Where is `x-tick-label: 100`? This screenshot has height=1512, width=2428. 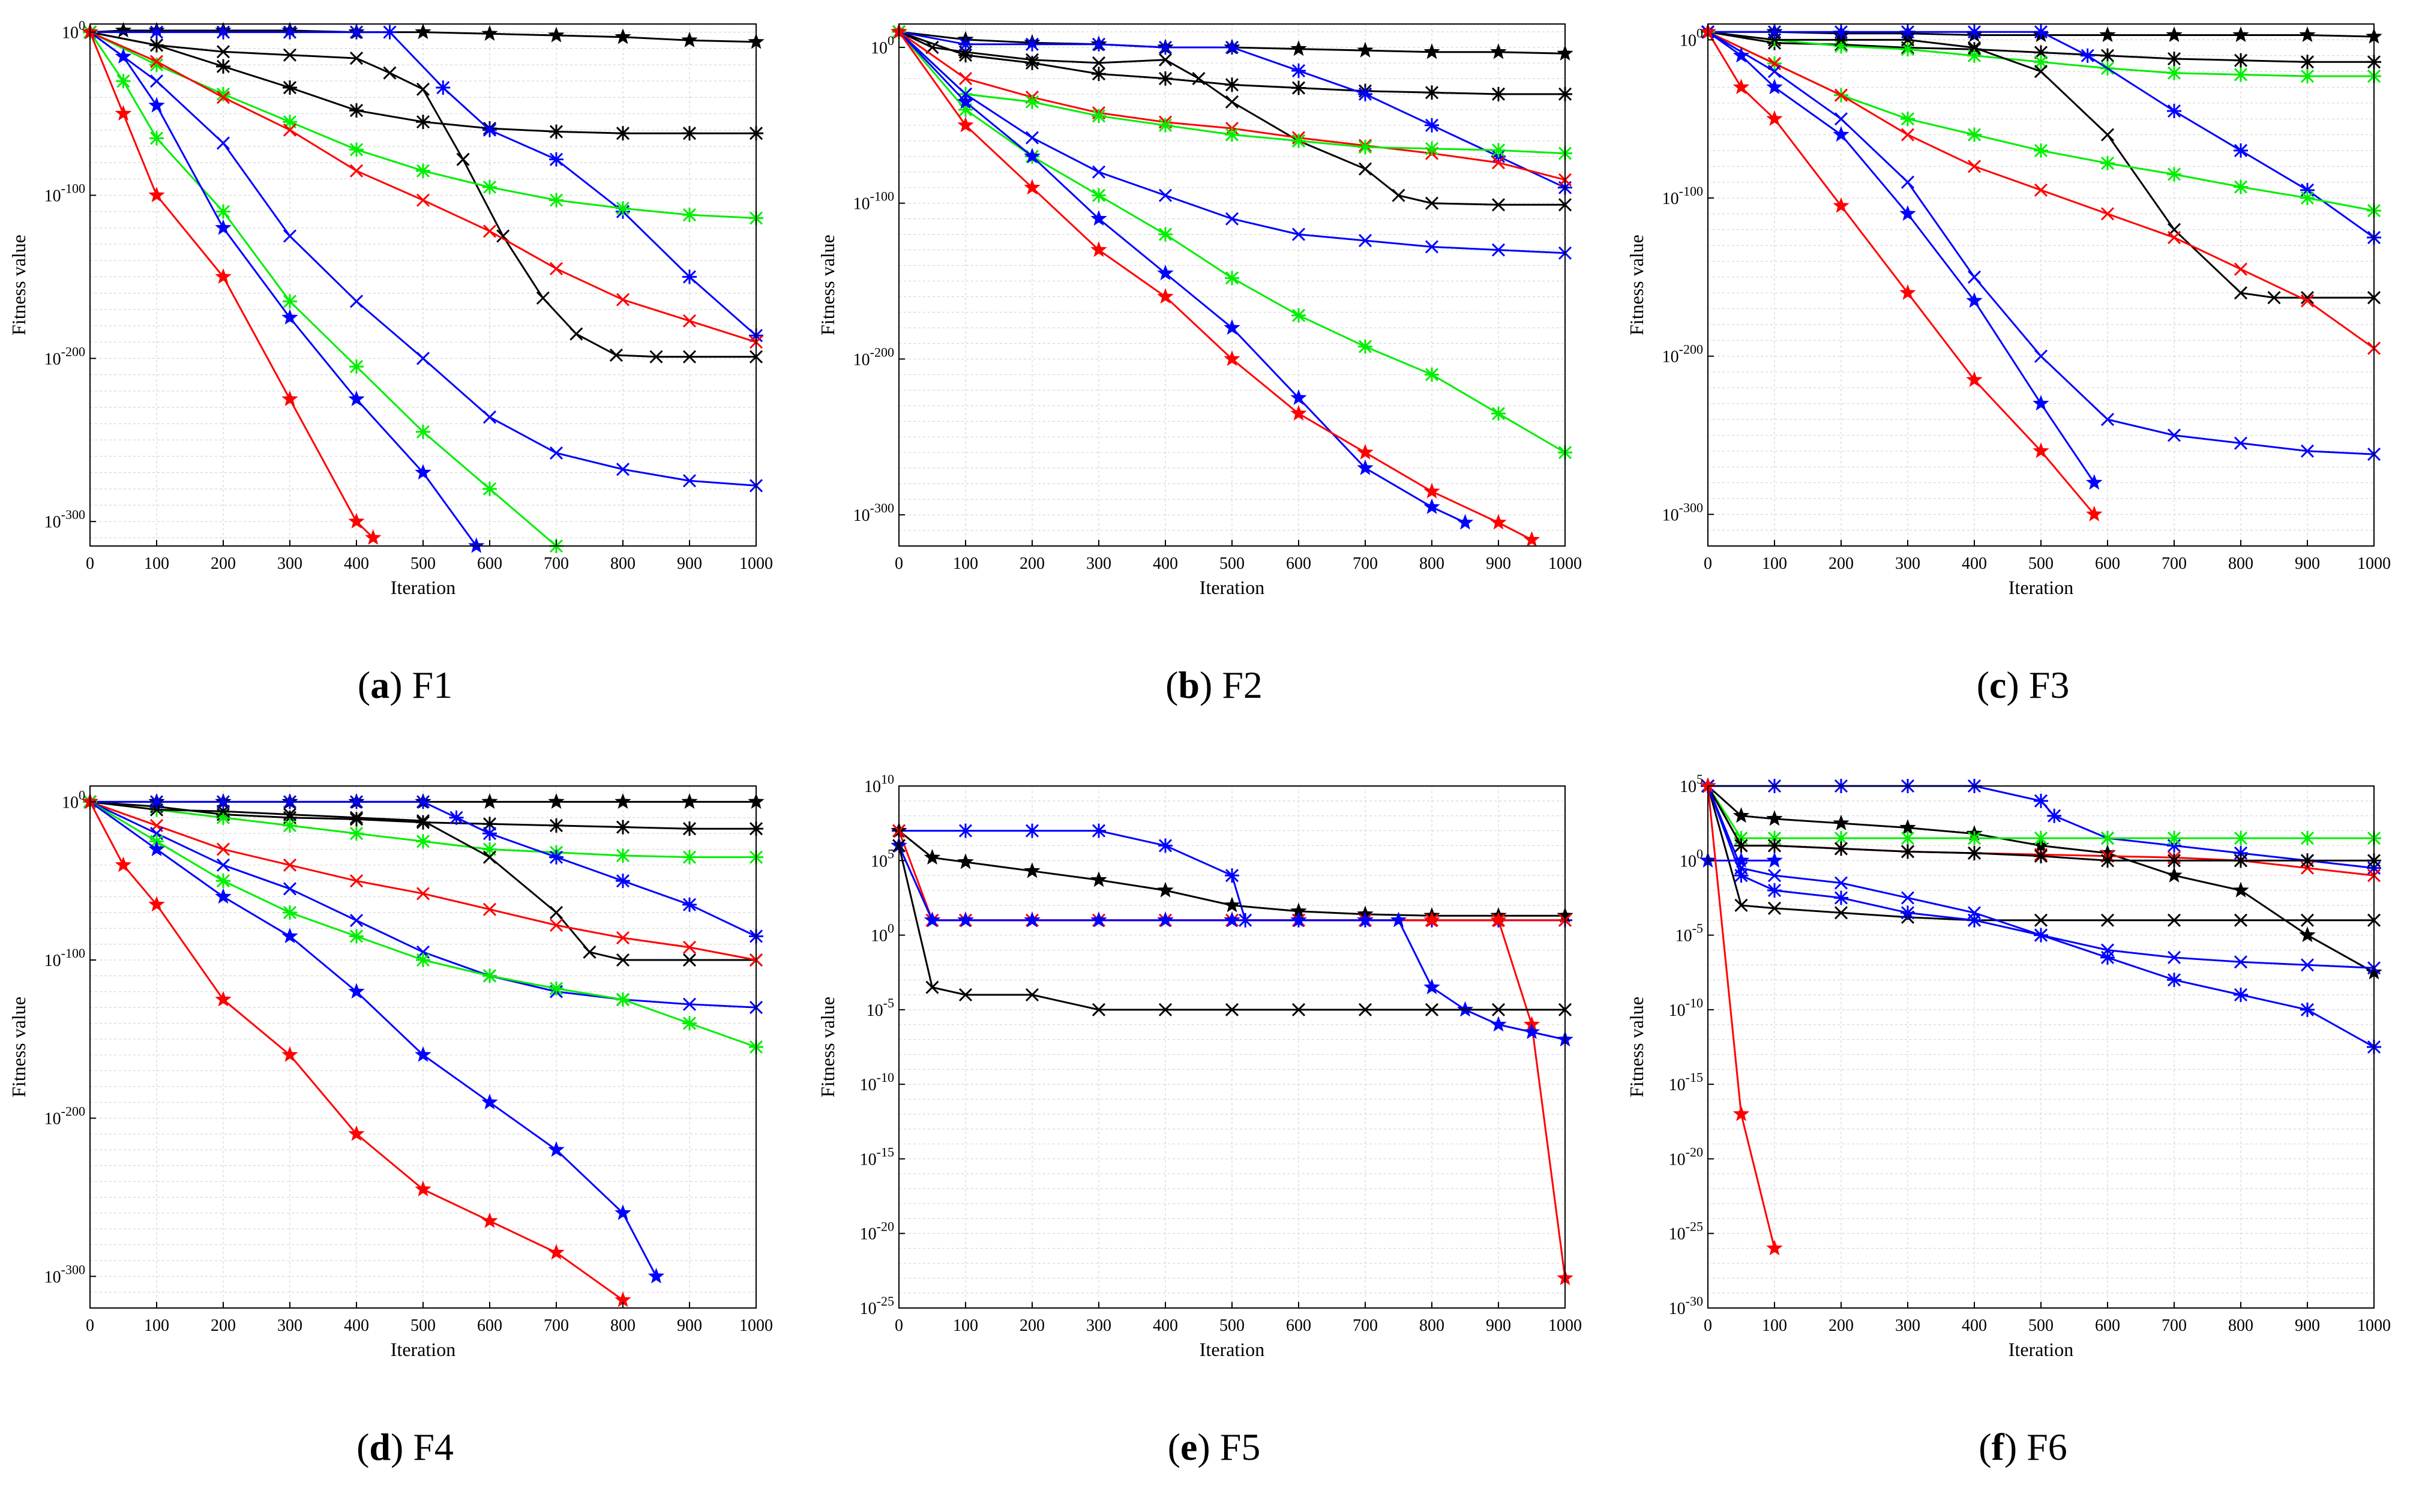 x-tick-label: 100 is located at coordinates (157, 563).